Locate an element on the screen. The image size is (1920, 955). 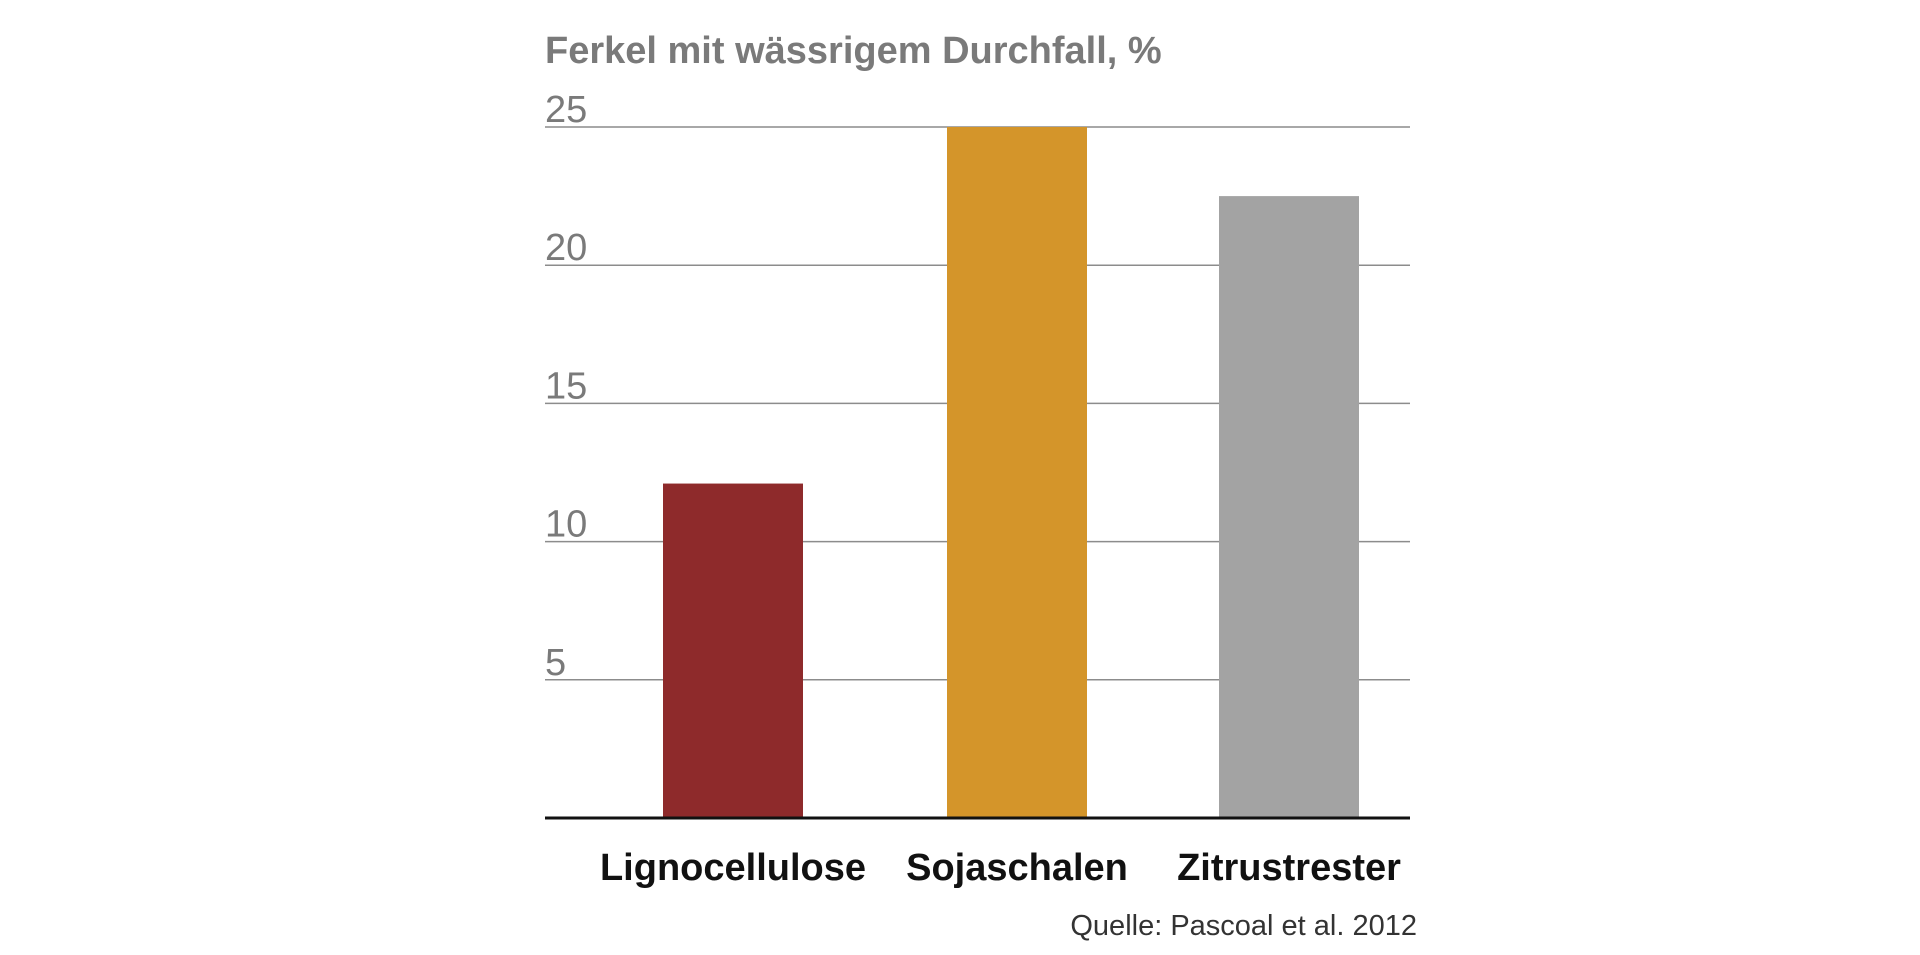
x-axis-category-labels: Lignocellulose Sojaschalen Zitrustrester is located at coordinates (1000, 868).